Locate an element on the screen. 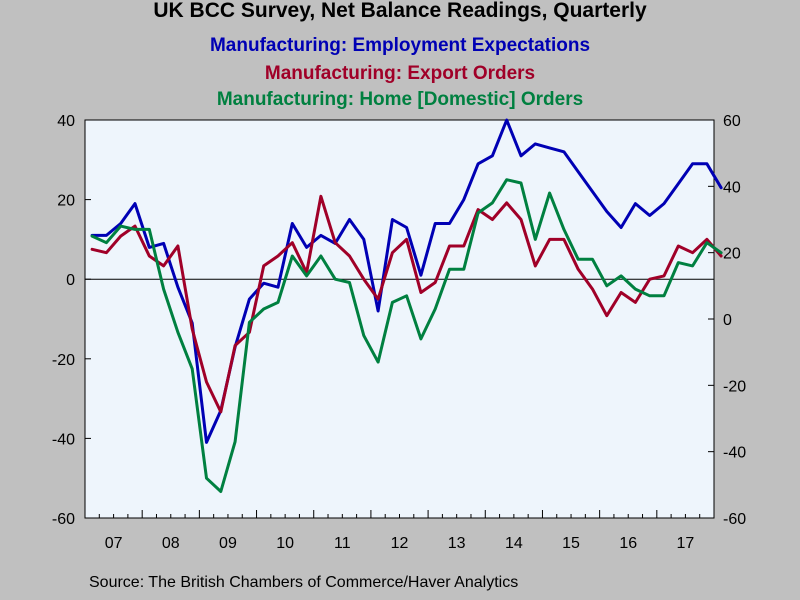 The width and height of the screenshot is (800, 600). right-tick-label: 40 is located at coordinates (732, 187).